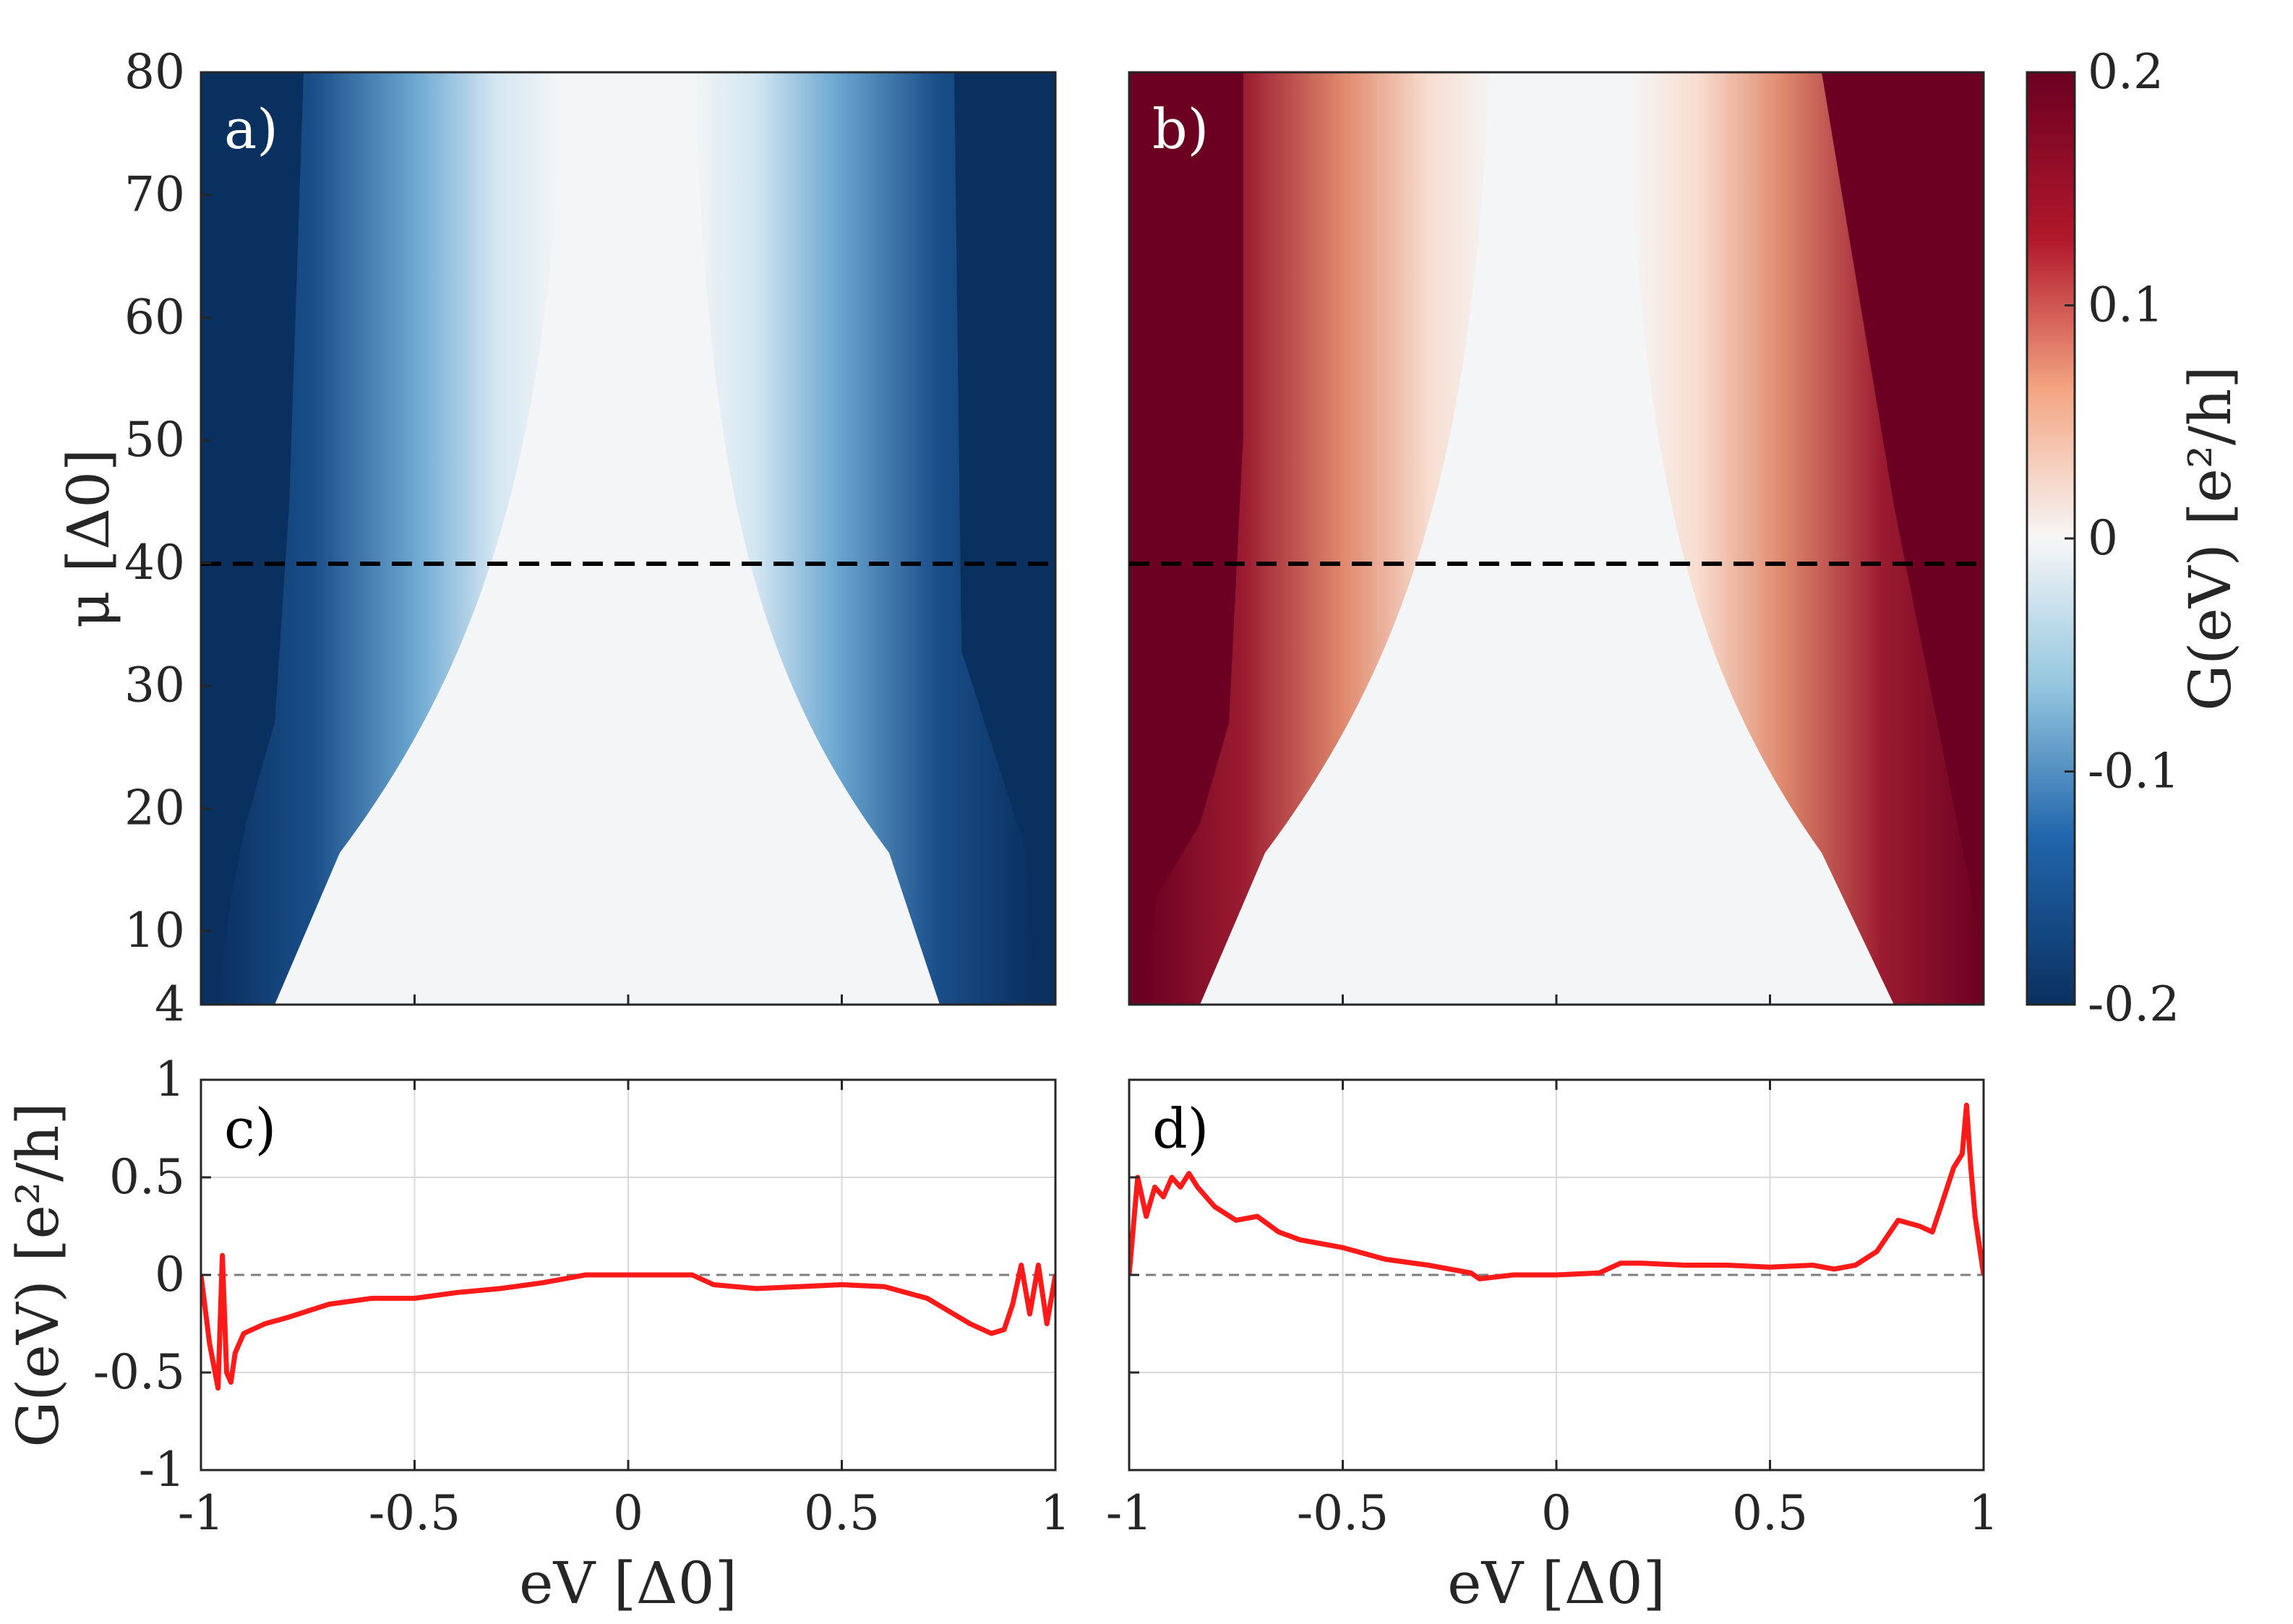  Describe the element at coordinates (154, 930) in the screenshot. I see `heatmap-y-tick-label: 10` at that location.